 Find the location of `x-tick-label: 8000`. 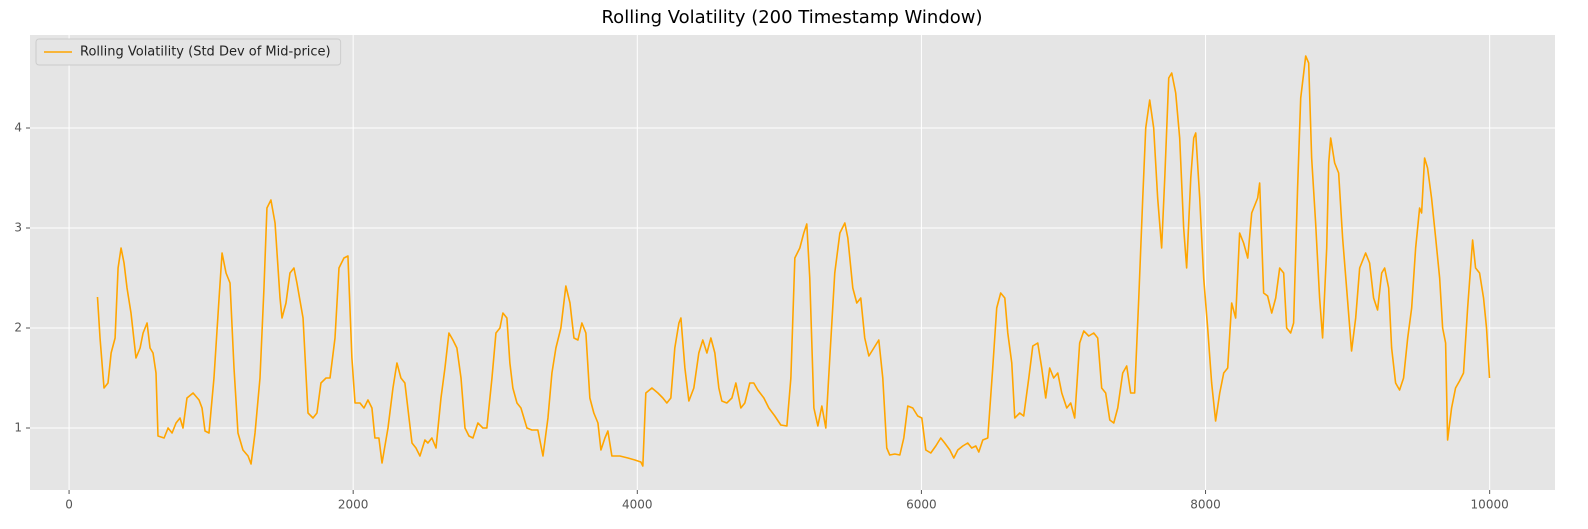

x-tick-label: 8000 is located at coordinates (1205, 505).